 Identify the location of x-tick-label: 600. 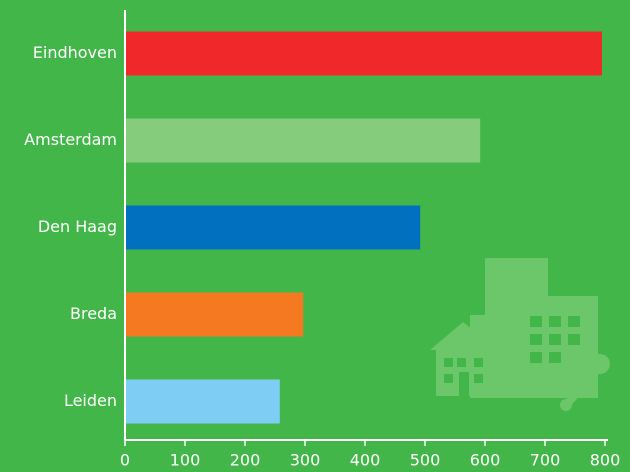
(485, 460).